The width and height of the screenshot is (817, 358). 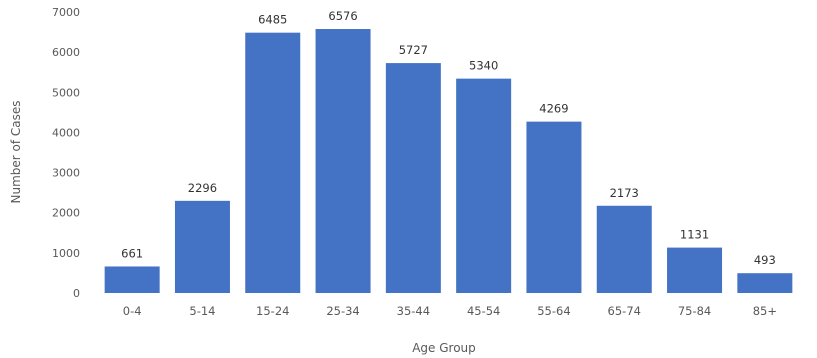 What do you see at coordinates (66, 153) in the screenshot?
I see `y-axis-ticks: 0 1000 2000 3000 4000 5000 6000 7000` at bounding box center [66, 153].